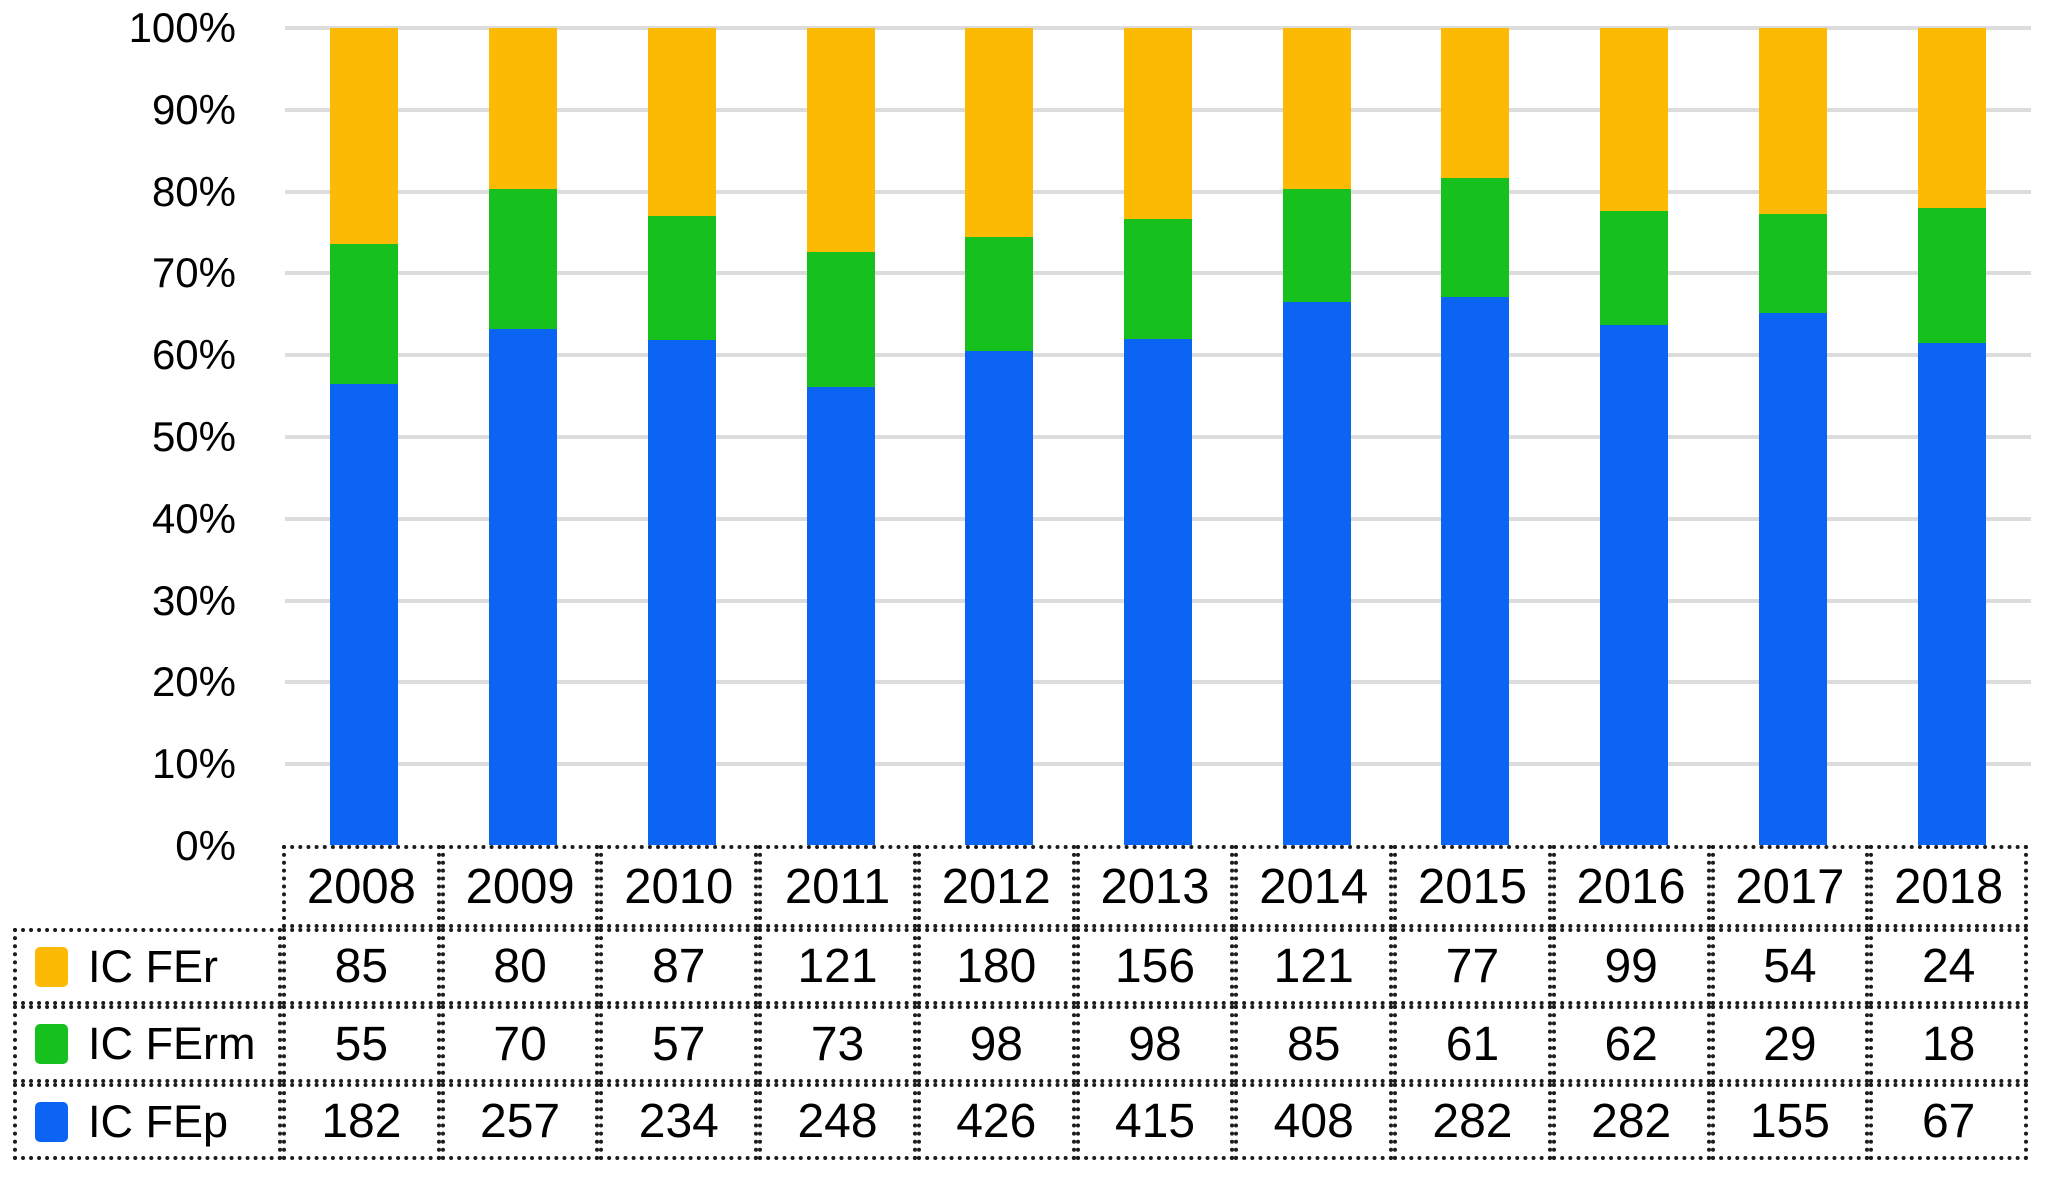 This screenshot has width=2046, height=1179. I want to click on stacked-bar-2010, so click(681, 437).